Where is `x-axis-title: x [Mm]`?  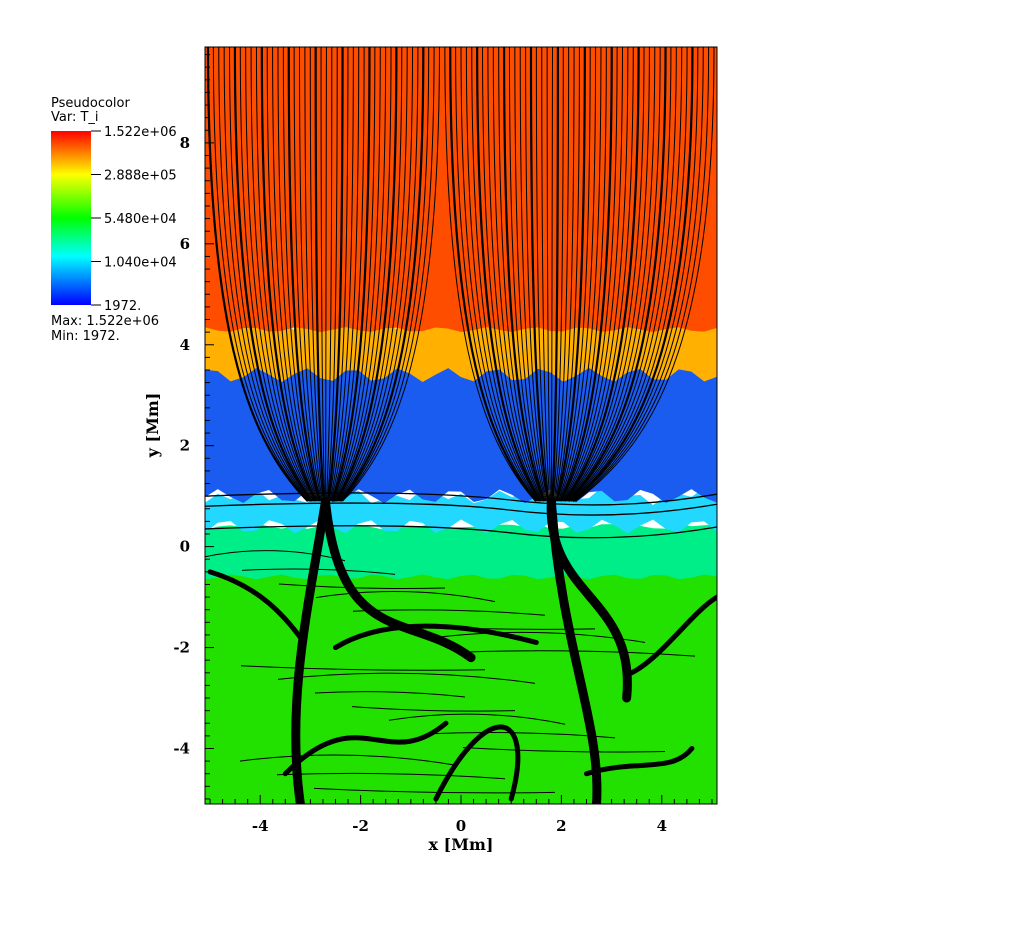
x-axis-title: x [Mm] is located at coordinates (461, 844).